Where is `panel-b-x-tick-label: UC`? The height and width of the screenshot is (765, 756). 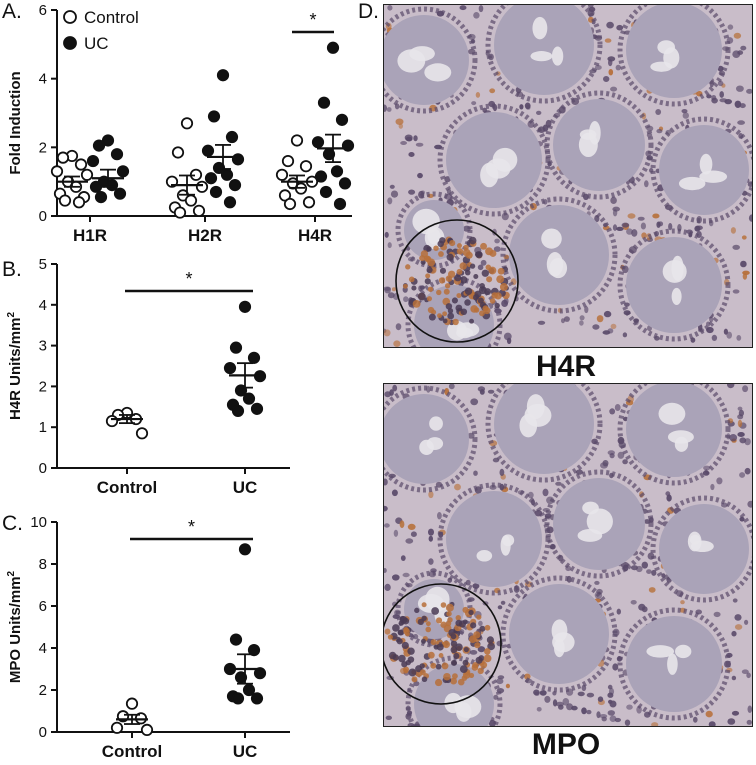
panel-b-x-tick-label: UC is located at coordinates (245, 487).